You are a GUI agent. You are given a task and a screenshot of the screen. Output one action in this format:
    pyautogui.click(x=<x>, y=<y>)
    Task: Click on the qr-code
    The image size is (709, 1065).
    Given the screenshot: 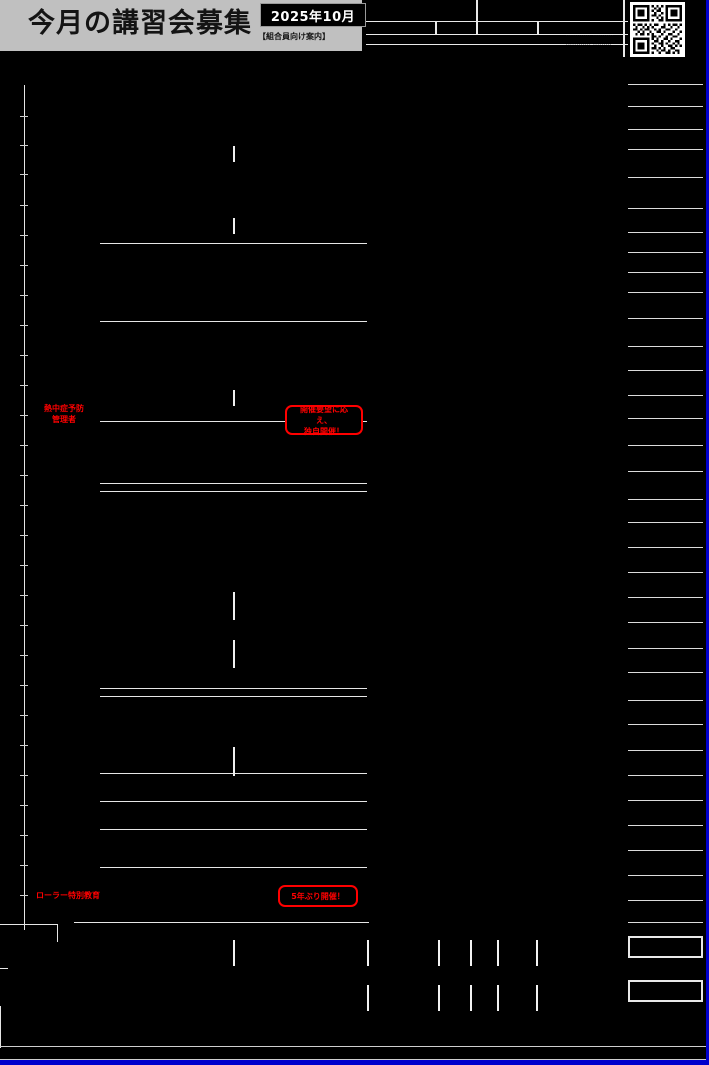 What is the action you would take?
    pyautogui.click(x=657, y=29)
    